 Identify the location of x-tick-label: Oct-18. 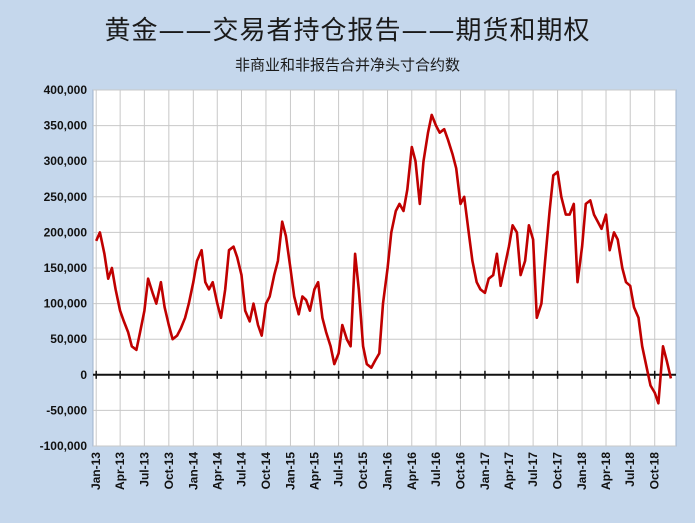
(655, 471).